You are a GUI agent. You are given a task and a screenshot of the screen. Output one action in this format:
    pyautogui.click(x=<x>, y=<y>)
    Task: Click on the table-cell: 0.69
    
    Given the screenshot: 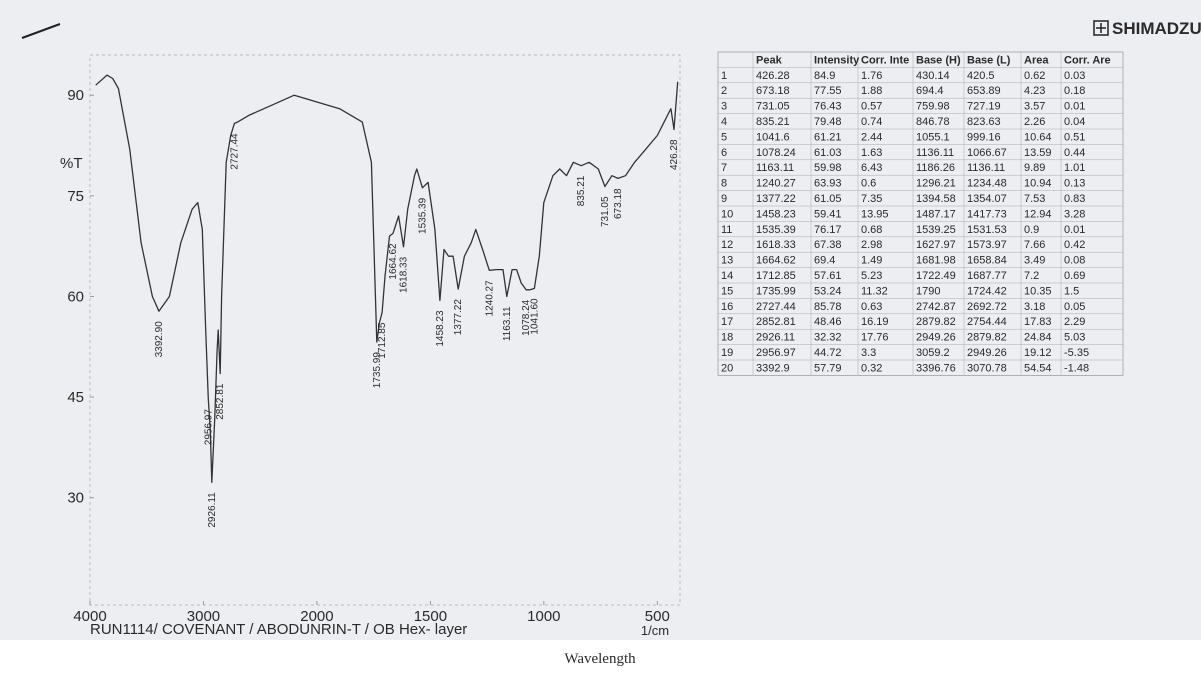 What is the action you would take?
    pyautogui.click(x=1074, y=276)
    